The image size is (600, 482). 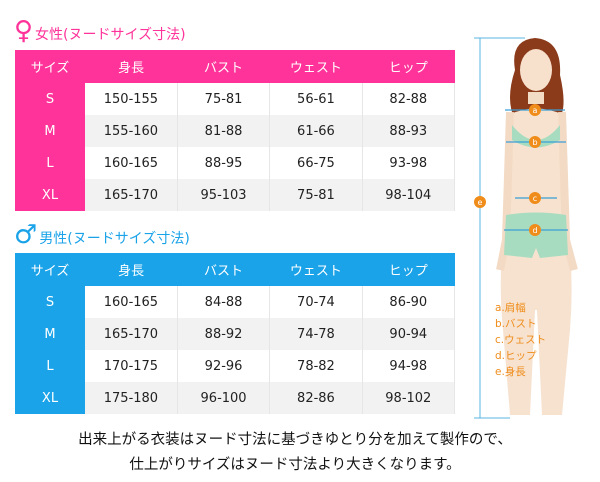 I want to click on table-cell: 90-94, so click(x=409, y=334).